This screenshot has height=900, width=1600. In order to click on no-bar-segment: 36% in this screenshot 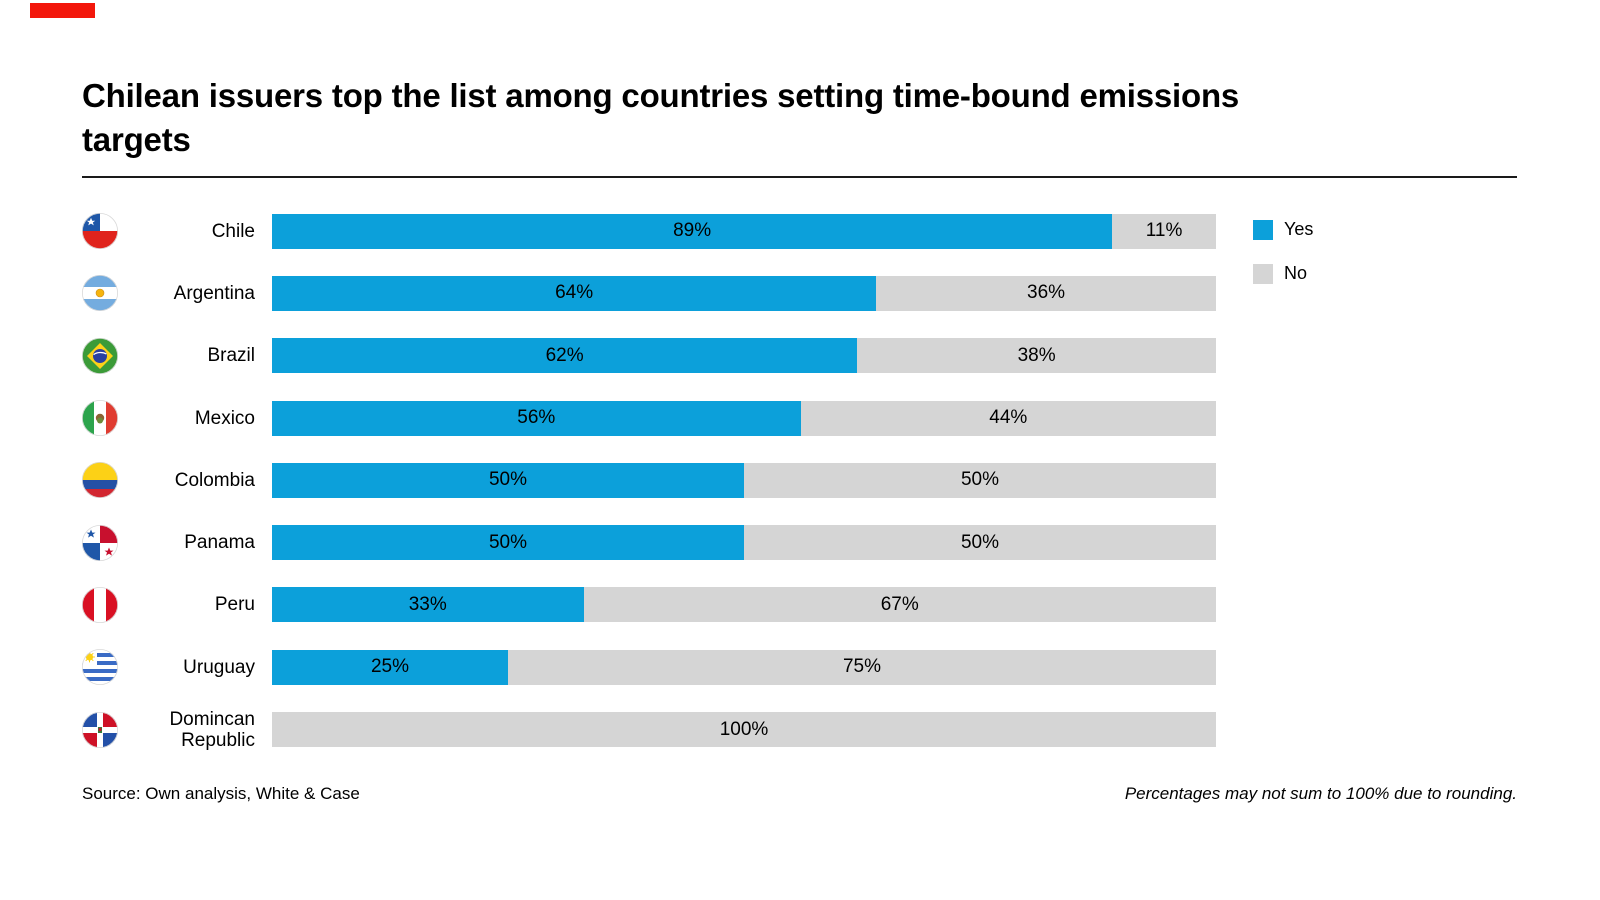, I will do `click(1046, 293)`.